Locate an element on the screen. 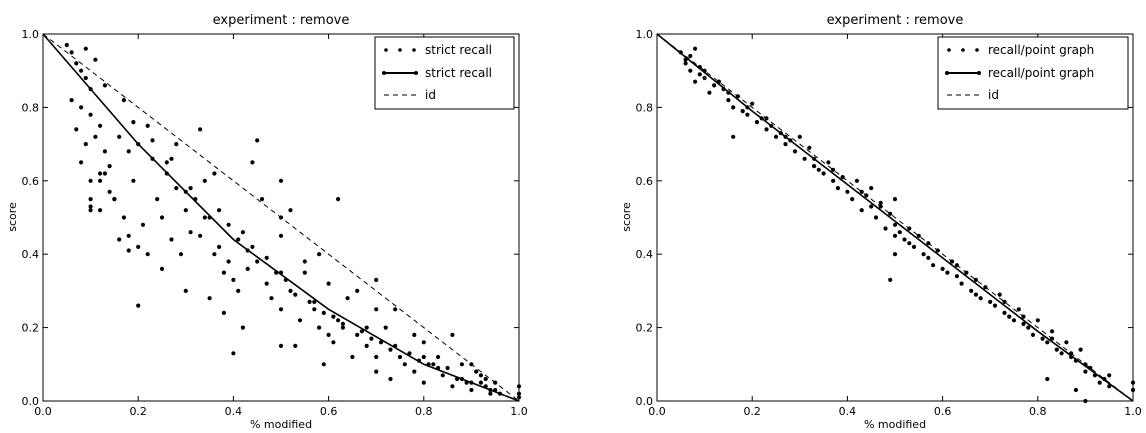  chart-right-xlabel: % modified is located at coordinates (895, 424).